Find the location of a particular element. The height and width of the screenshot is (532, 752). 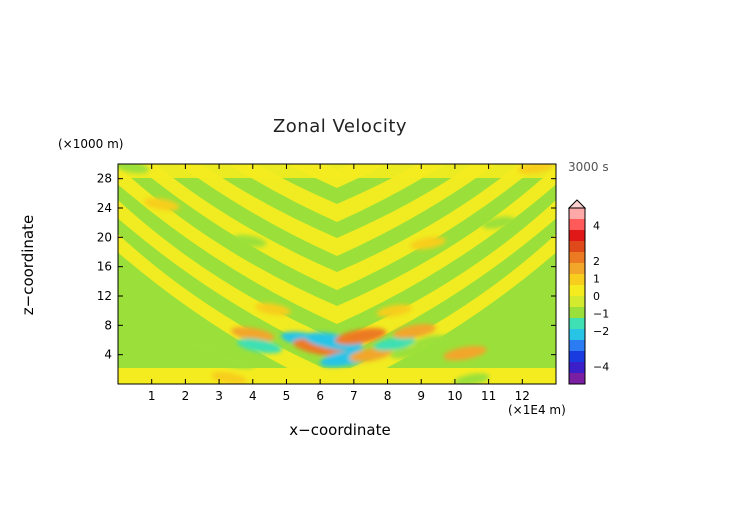

x-tick-label: 9 is located at coordinates (421, 396).